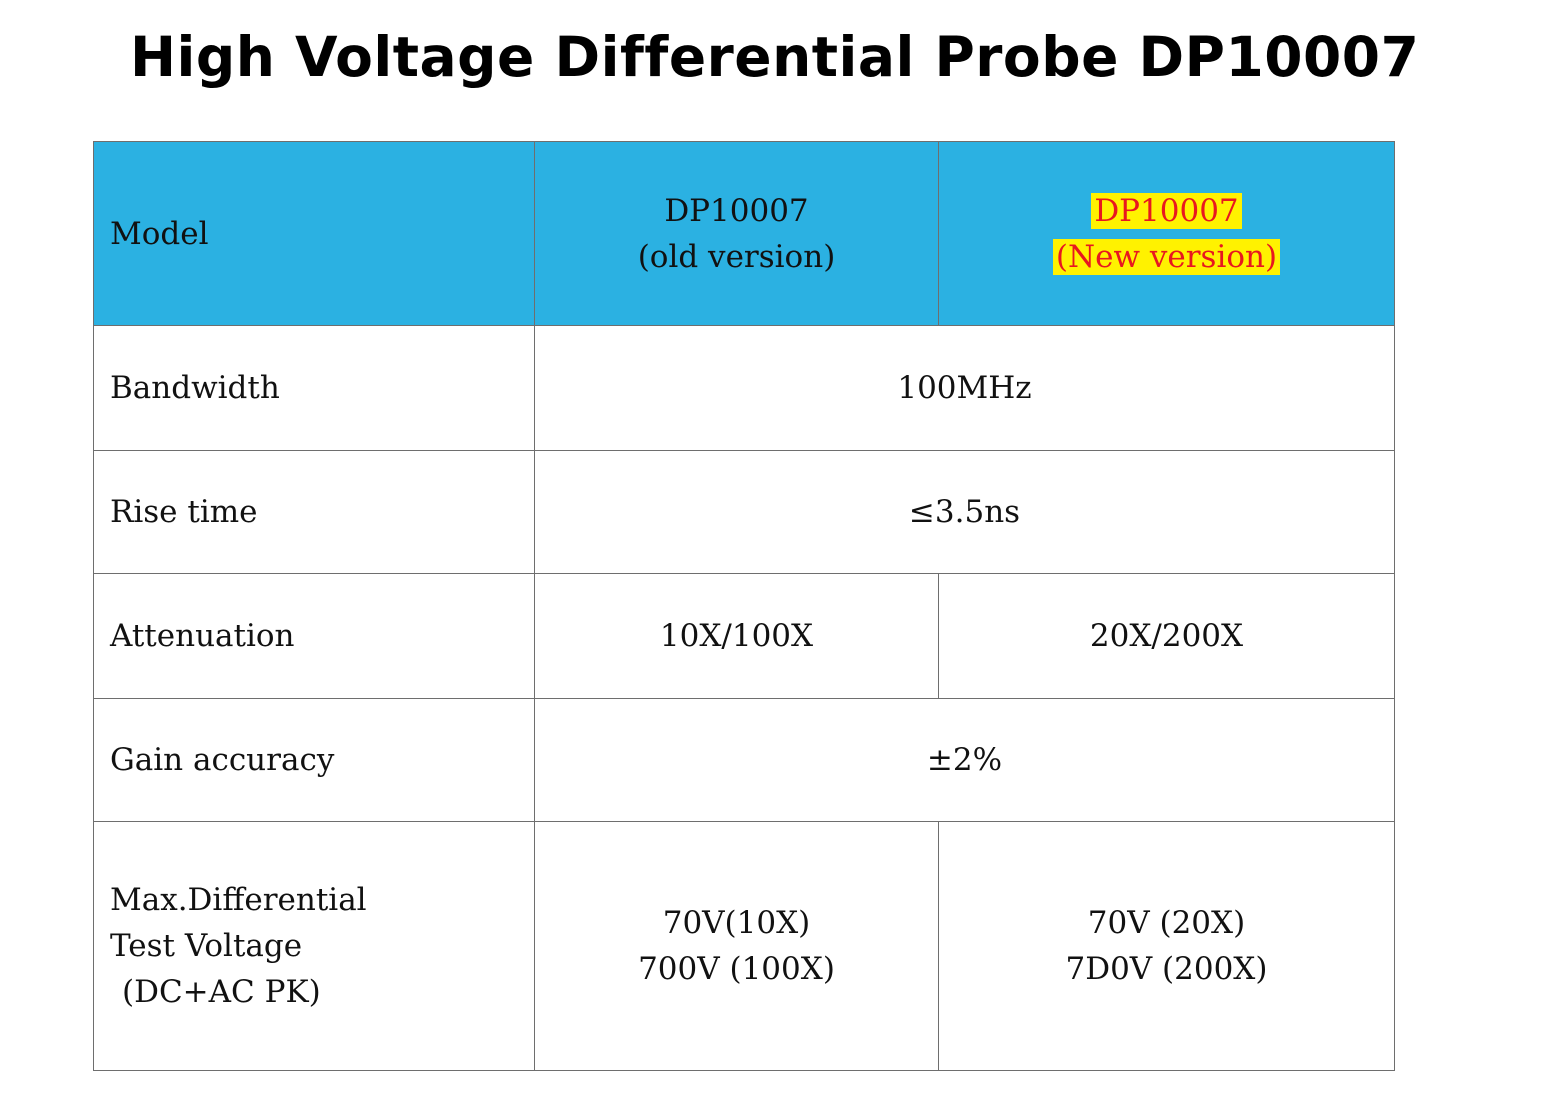 The height and width of the screenshot is (1108, 1550). What do you see at coordinates (736, 946) in the screenshot?
I see `max-voltage-old-cell: 70V(10X) 700V (100X)` at bounding box center [736, 946].